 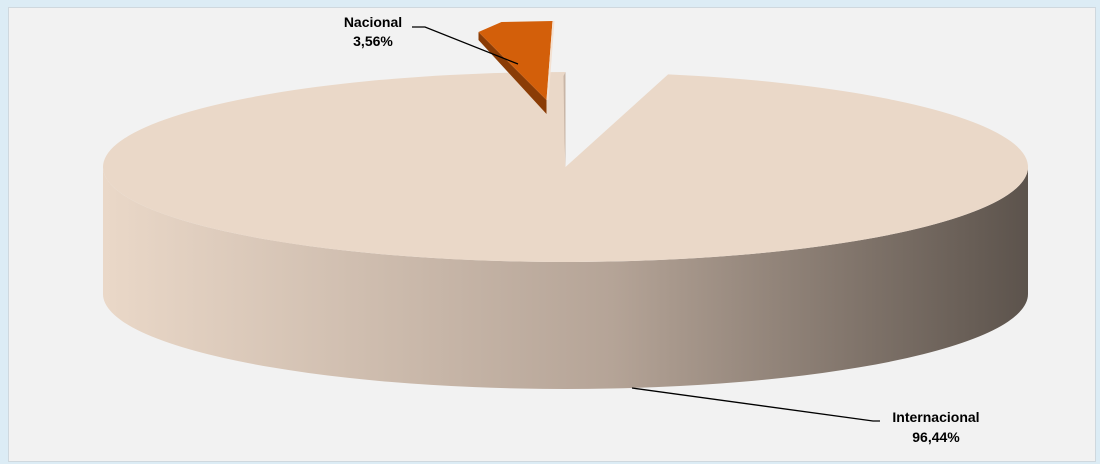 What do you see at coordinates (512, 73) in the screenshot?
I see `slice-side-nacional` at bounding box center [512, 73].